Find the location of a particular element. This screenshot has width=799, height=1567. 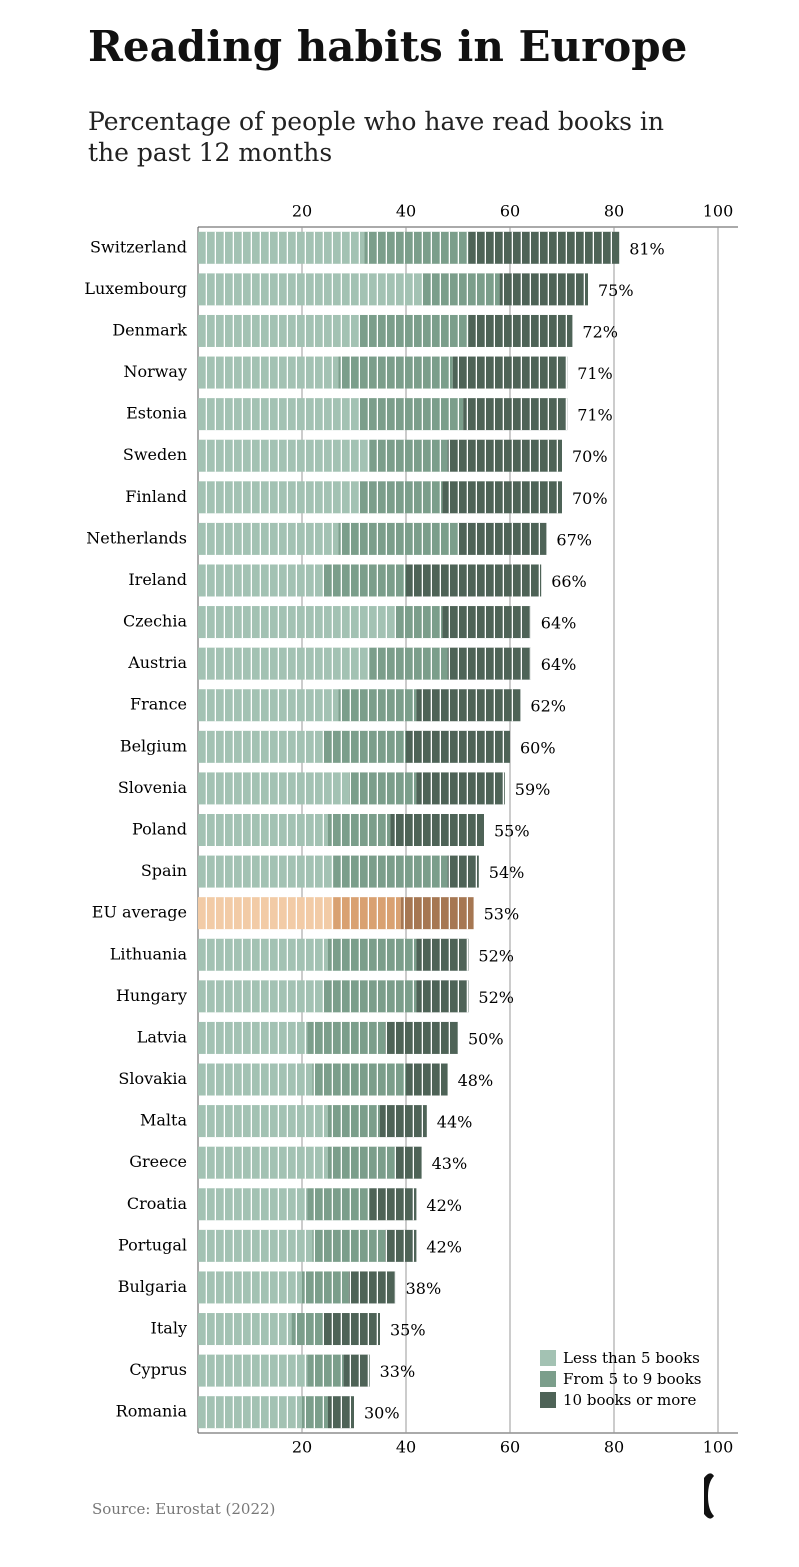

y-tick-label: Norway is located at coordinates (155, 371).